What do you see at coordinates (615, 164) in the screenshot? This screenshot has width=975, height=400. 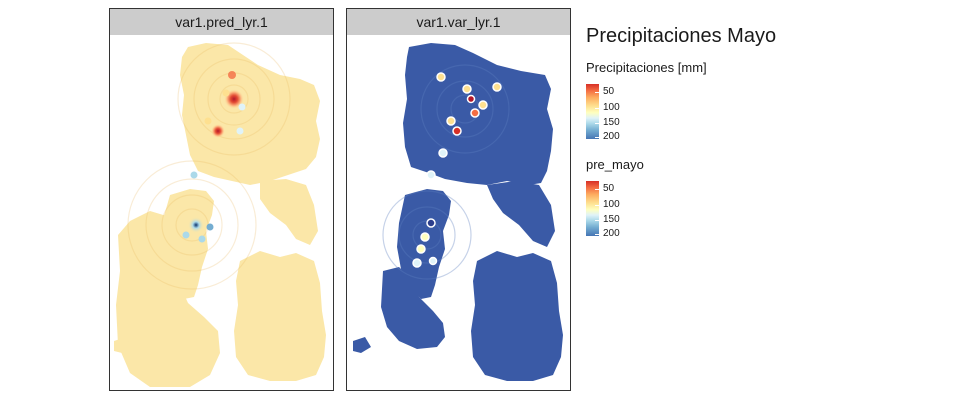 I see `legend-scale-title: pre_mayo` at bounding box center [615, 164].